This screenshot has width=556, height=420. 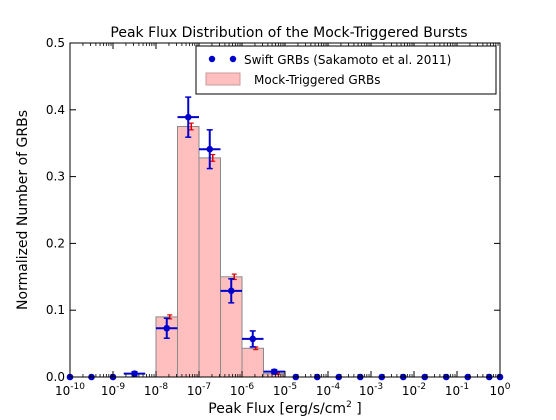 I want to click on x-tick-label: 10⁻², so click(x=414, y=390).